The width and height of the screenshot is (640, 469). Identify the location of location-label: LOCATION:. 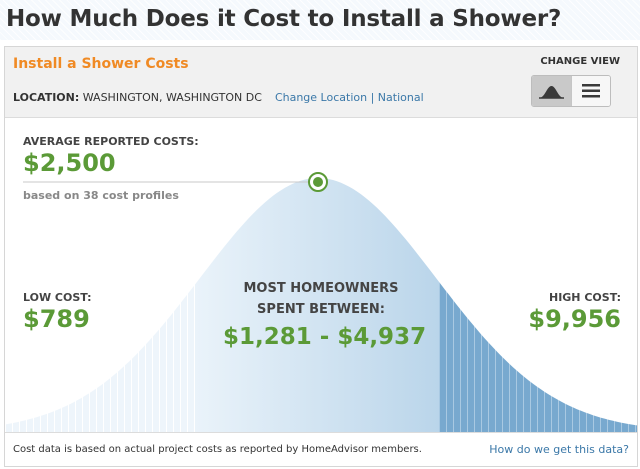
(46, 97).